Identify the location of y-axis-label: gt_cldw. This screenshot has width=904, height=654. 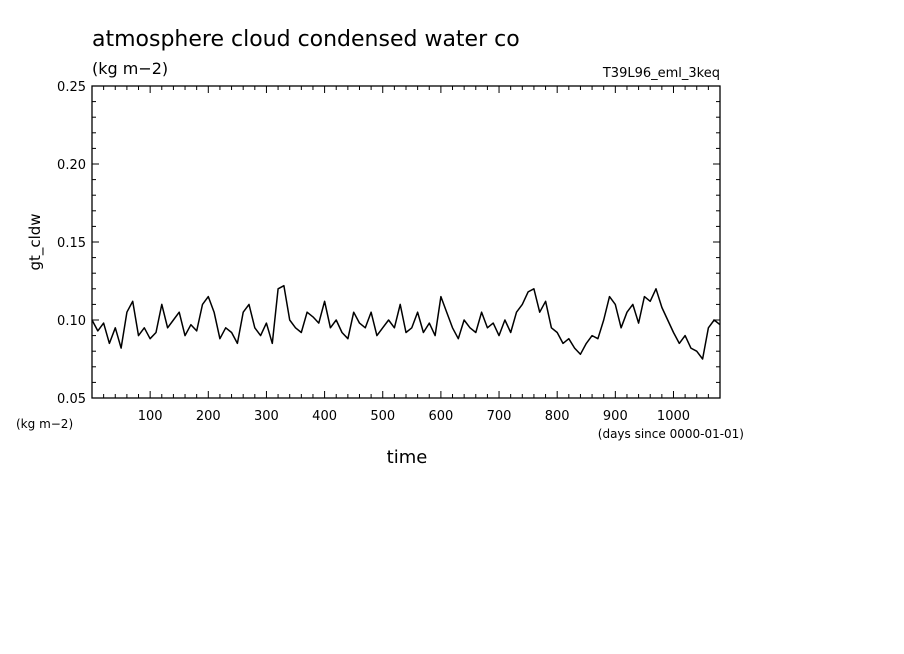
(35, 241).